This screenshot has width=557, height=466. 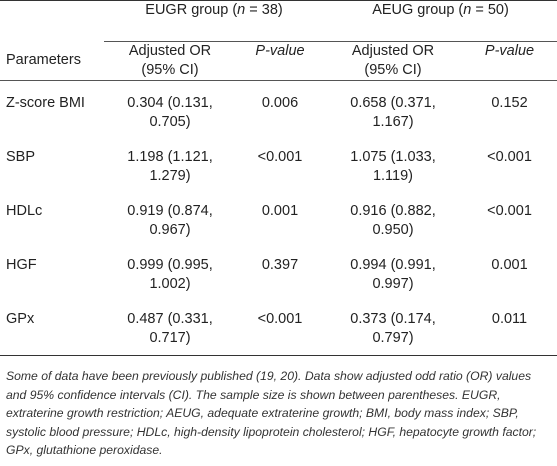 I want to click on eugr-or-line1: 1.198 (1.121,, so click(x=170, y=157).